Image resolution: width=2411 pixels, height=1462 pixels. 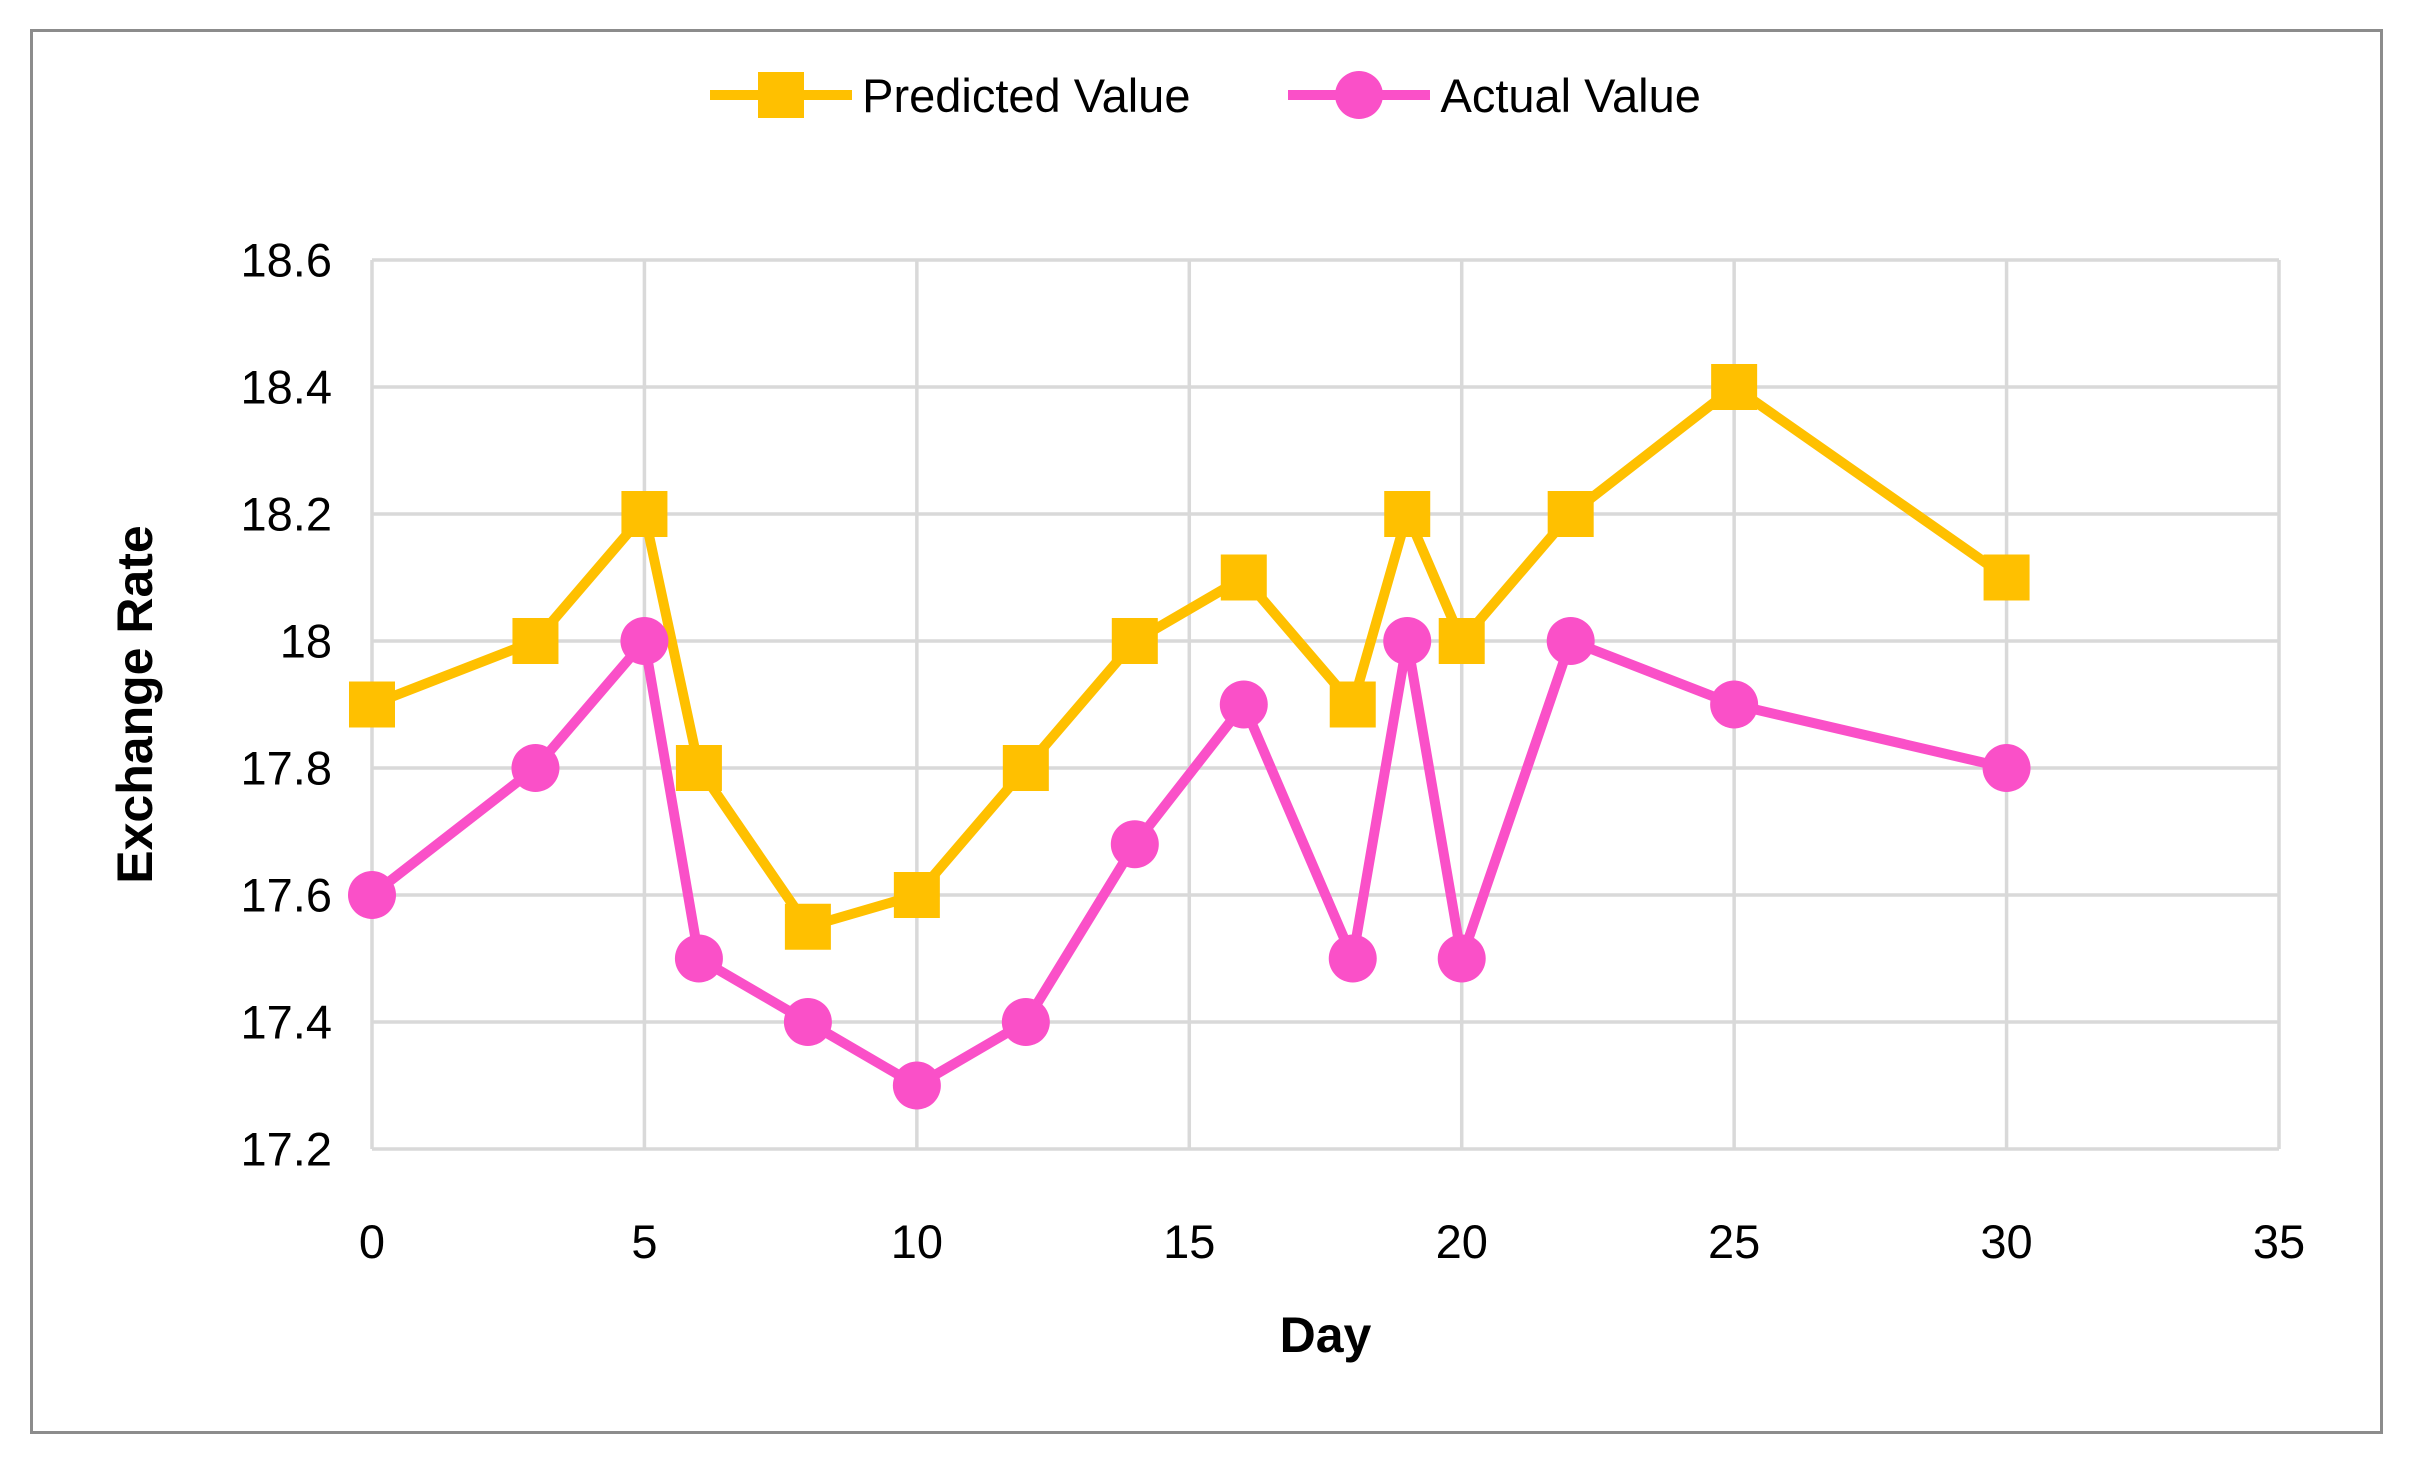 What do you see at coordinates (135, 704) in the screenshot?
I see `y-axis-title: Exchange Rate` at bounding box center [135, 704].